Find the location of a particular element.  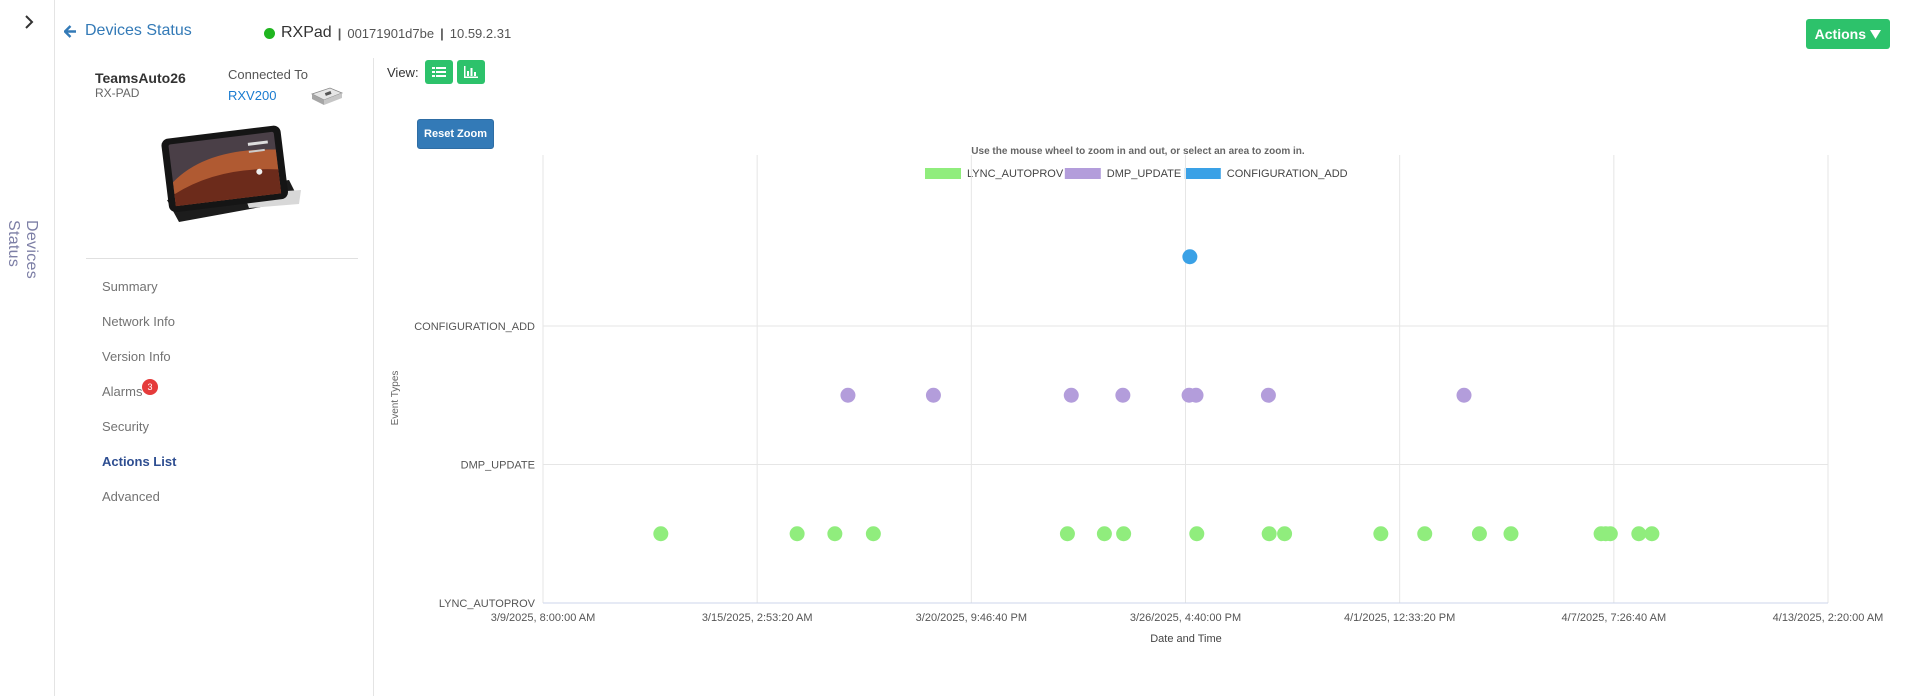

x-tick-label: 3/26/2025, 4:40:00 PM is located at coordinates (1185, 618).